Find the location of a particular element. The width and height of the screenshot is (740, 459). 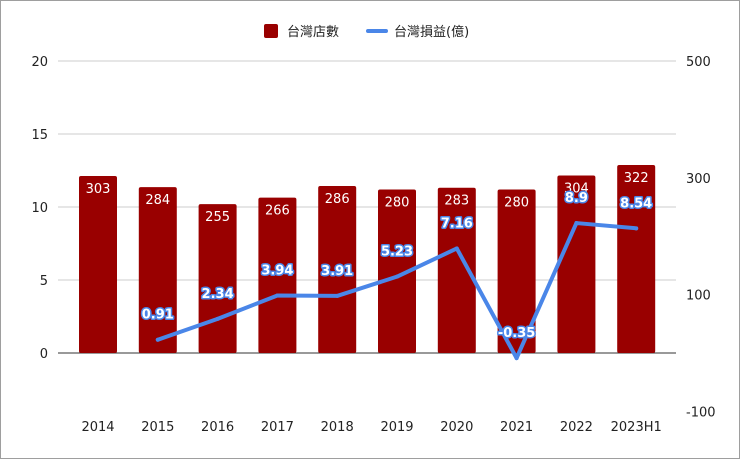

x-axis-tick: 2016 is located at coordinates (217, 427).